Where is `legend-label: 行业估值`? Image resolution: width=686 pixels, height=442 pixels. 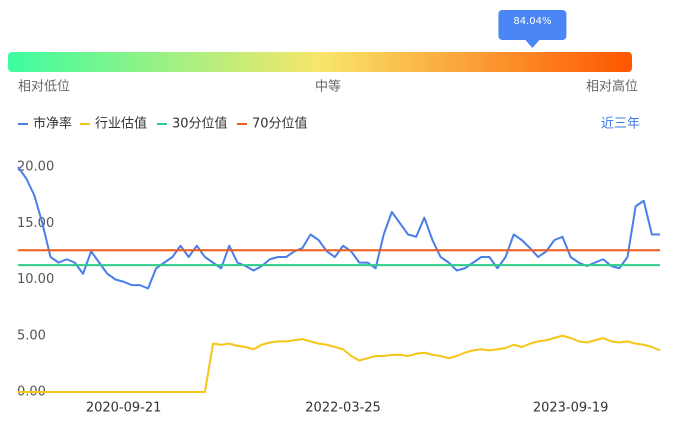
legend-label: 行业估值 is located at coordinates (121, 124).